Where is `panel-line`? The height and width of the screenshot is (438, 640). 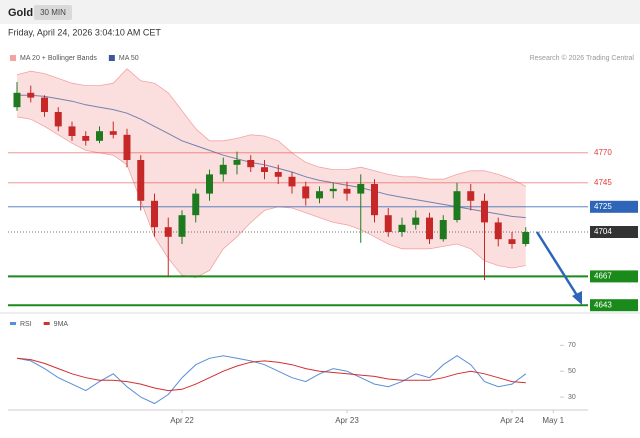
panel-line is located at coordinates (271, 374).